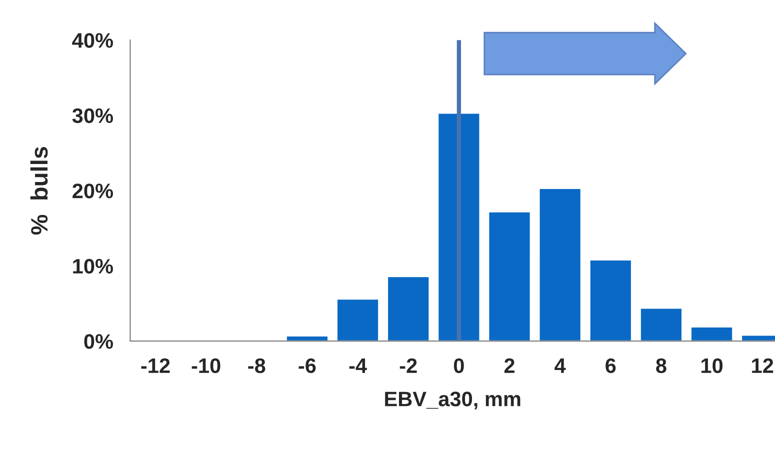 The height and width of the screenshot is (466, 775). What do you see at coordinates (92, 40) in the screenshot?
I see `y-tick-label: 40%` at bounding box center [92, 40].